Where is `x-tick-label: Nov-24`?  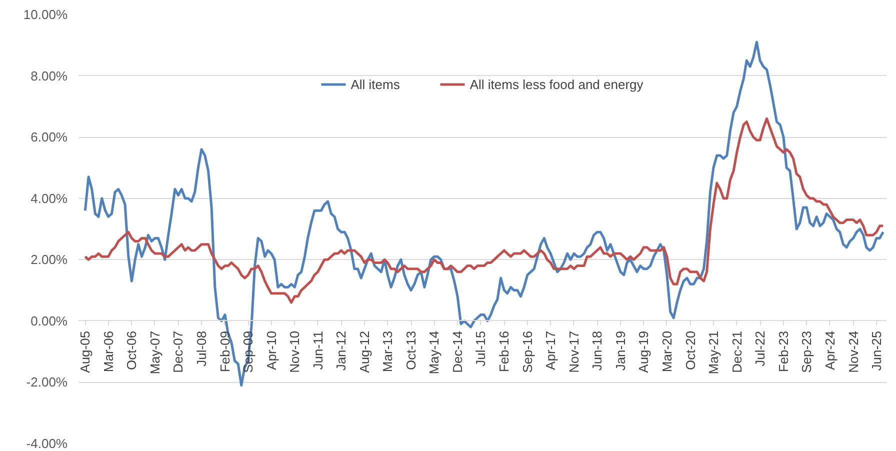
x-tick-label: Nov-24 is located at coordinates (853, 351).